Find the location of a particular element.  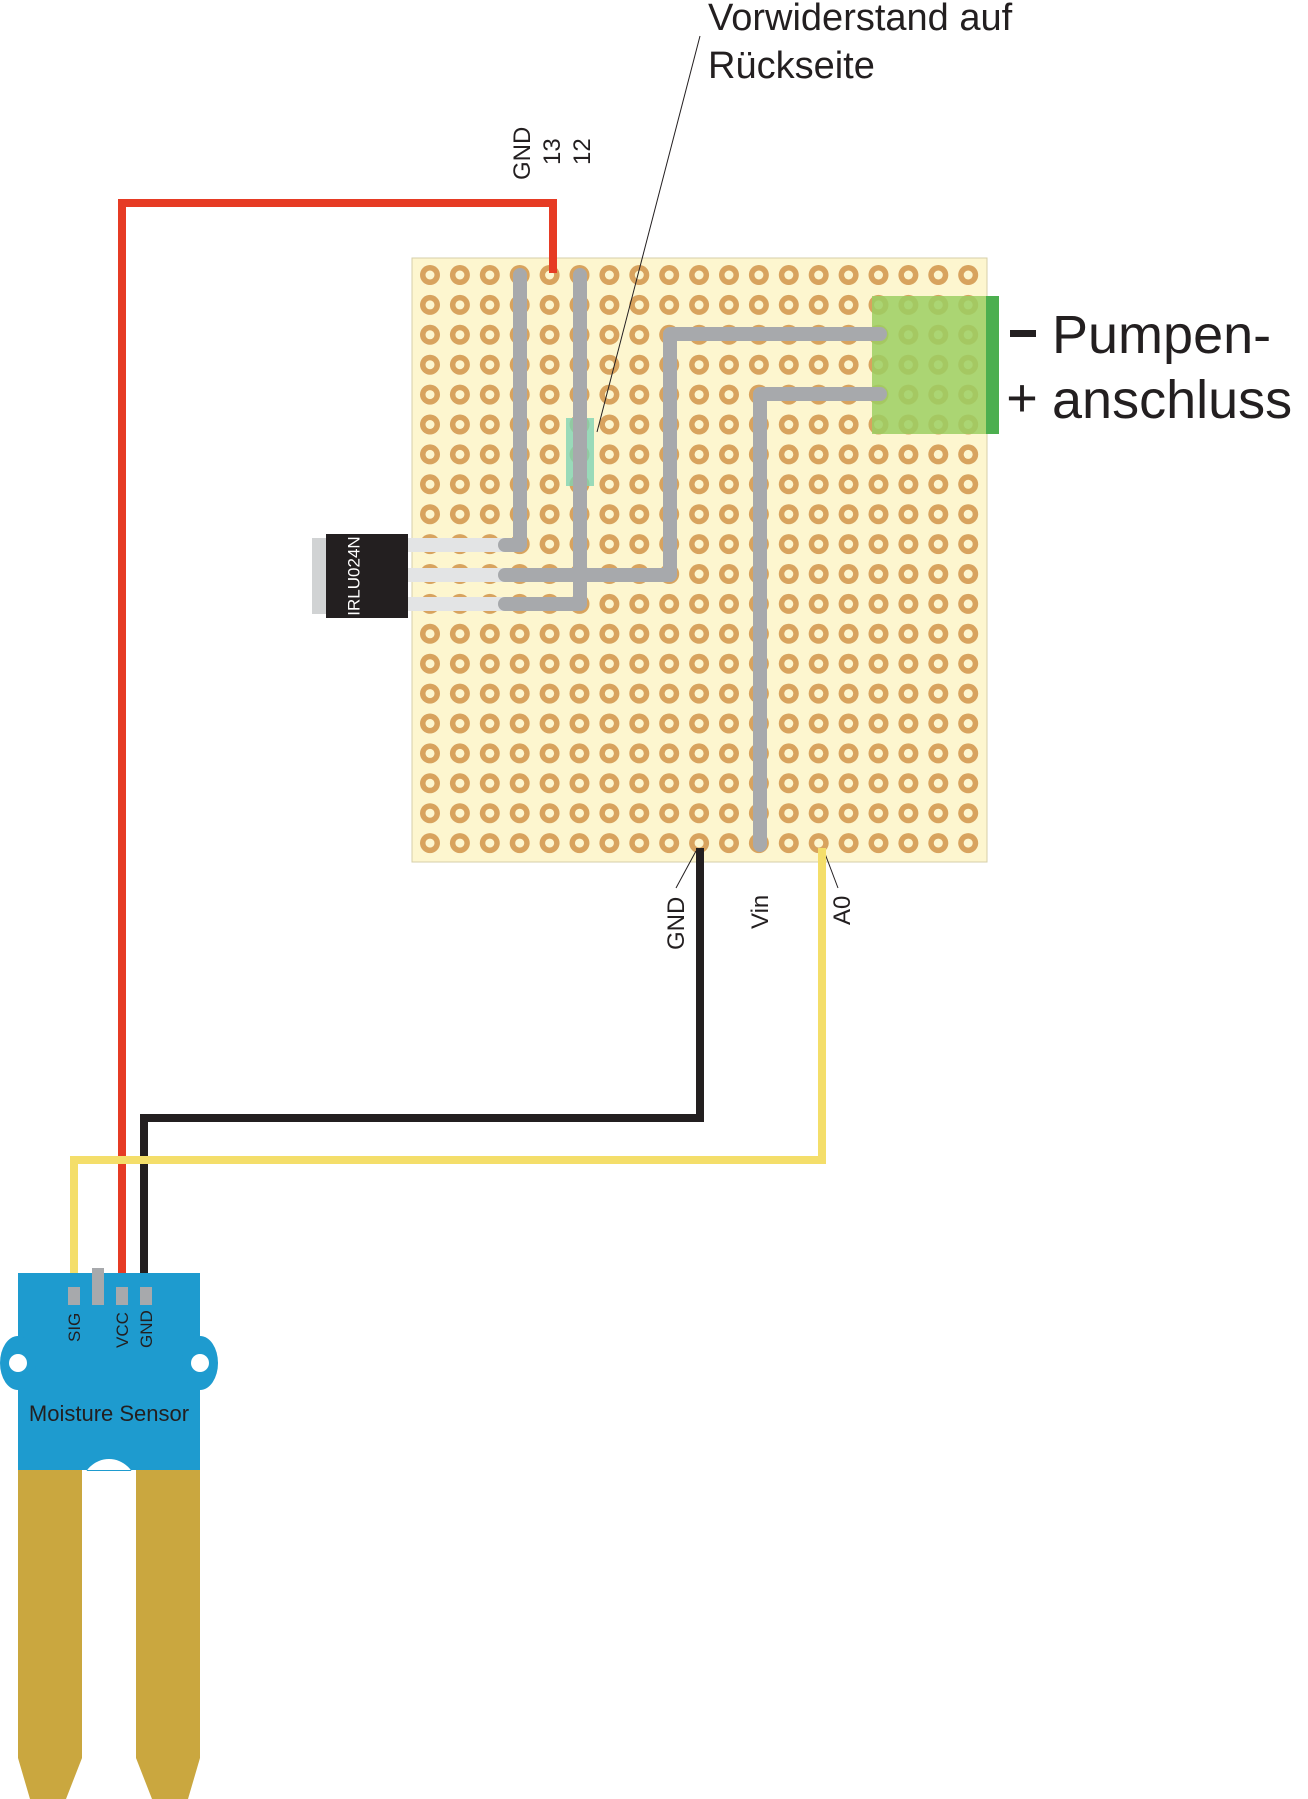

pump-terminal-bar is located at coordinates (992, 365).